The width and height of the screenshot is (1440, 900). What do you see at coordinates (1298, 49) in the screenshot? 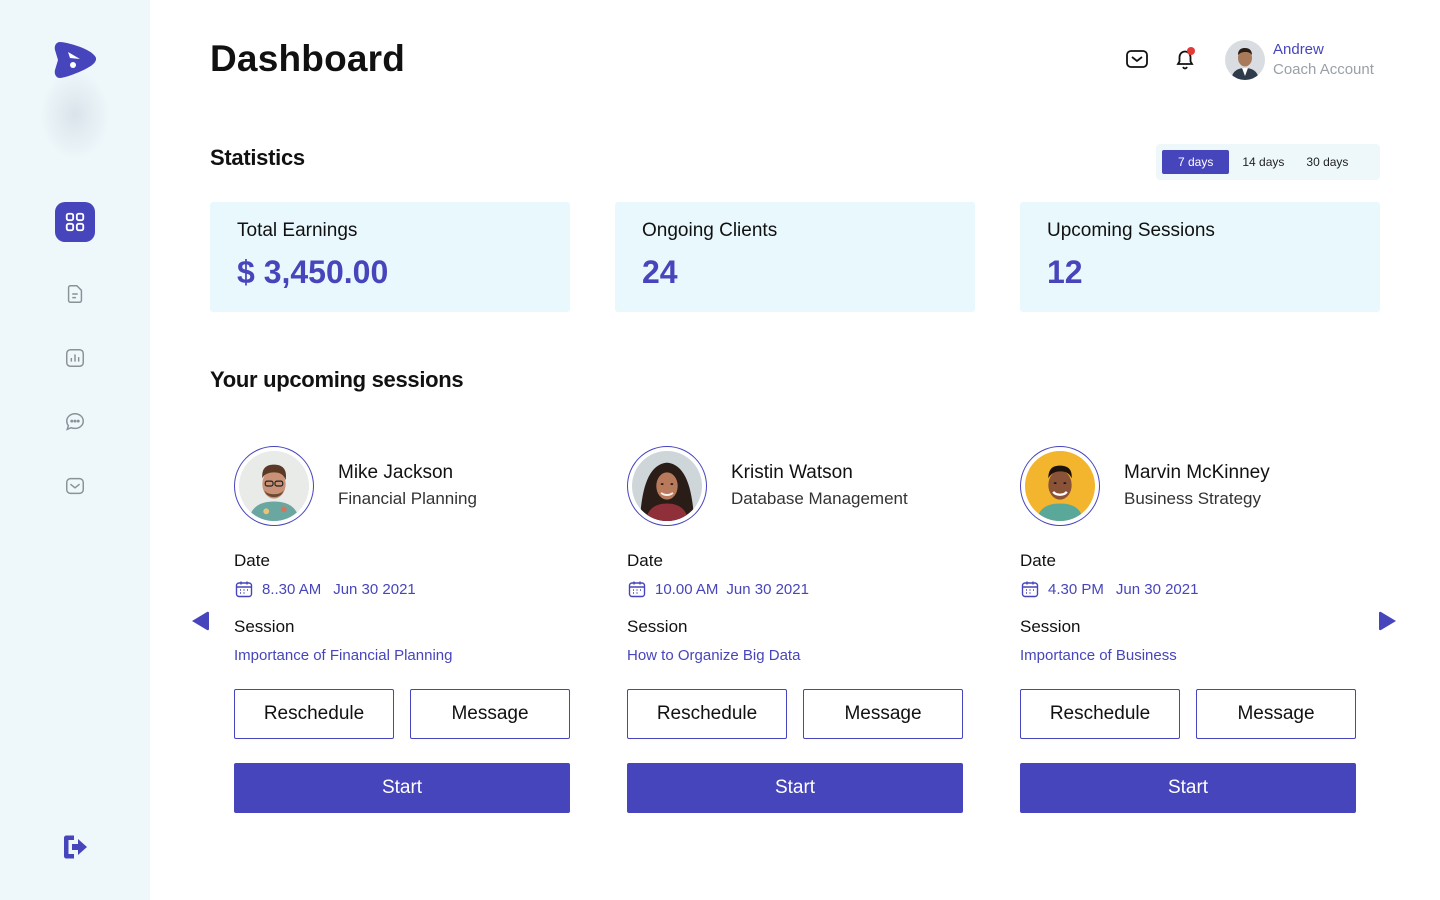
I see `user-name: Andrew` at bounding box center [1298, 49].